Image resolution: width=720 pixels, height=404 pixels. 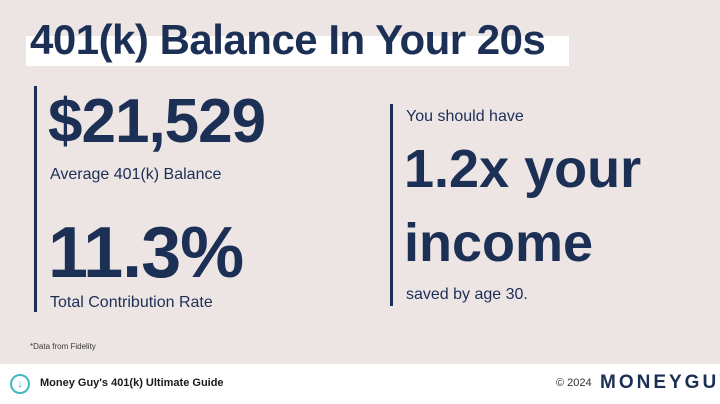 What do you see at coordinates (467, 294) in the screenshot?
I see `recommendation-outro: saved by age 30.` at bounding box center [467, 294].